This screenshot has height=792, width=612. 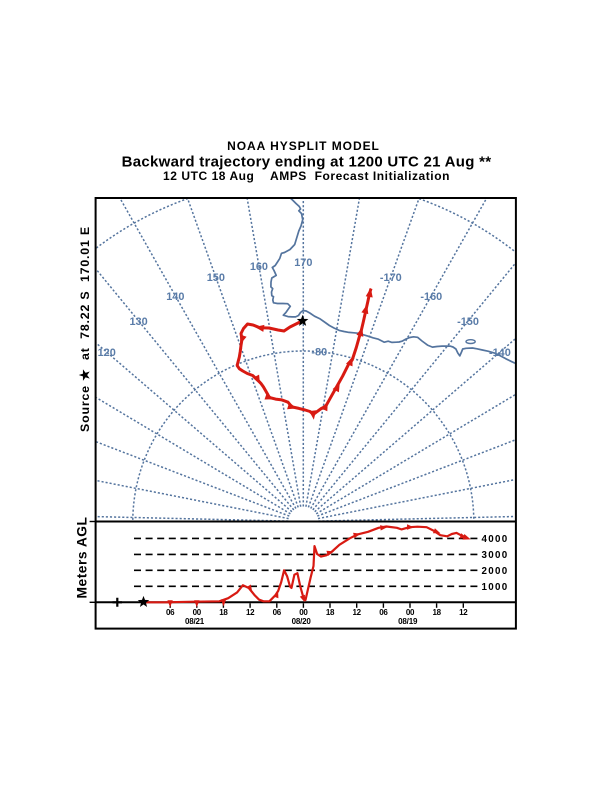 What do you see at coordinates (431, 297) in the screenshot?
I see `svg-text: -160` at bounding box center [431, 297].